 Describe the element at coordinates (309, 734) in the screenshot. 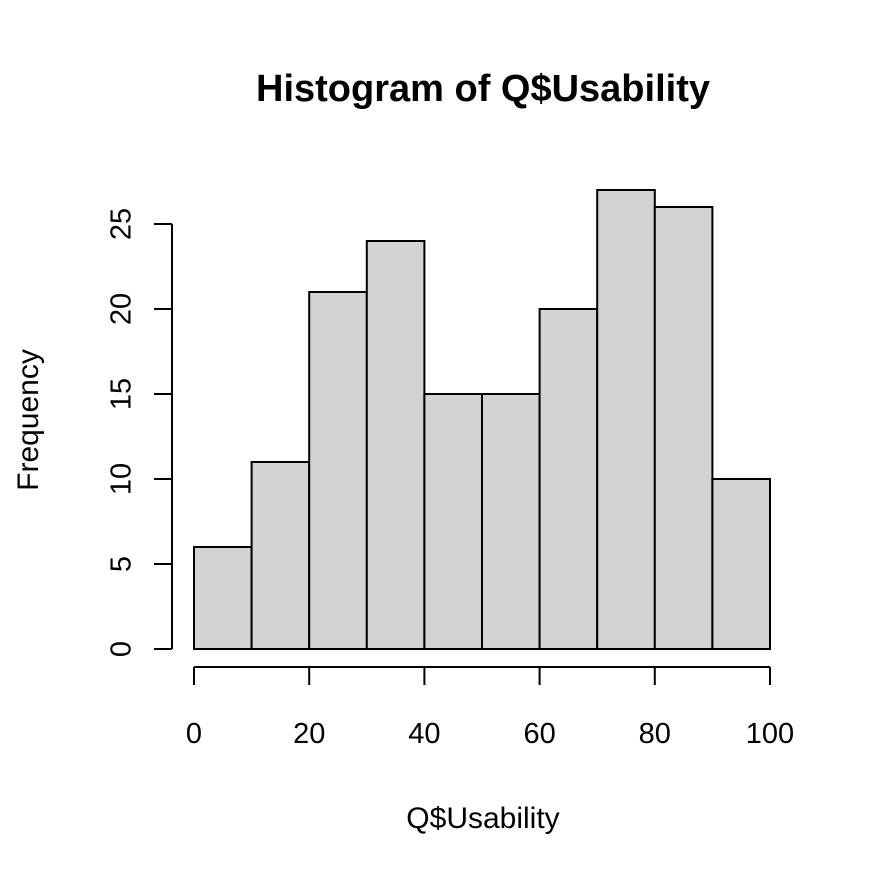

I see `x-tick-label-20: 20` at that location.